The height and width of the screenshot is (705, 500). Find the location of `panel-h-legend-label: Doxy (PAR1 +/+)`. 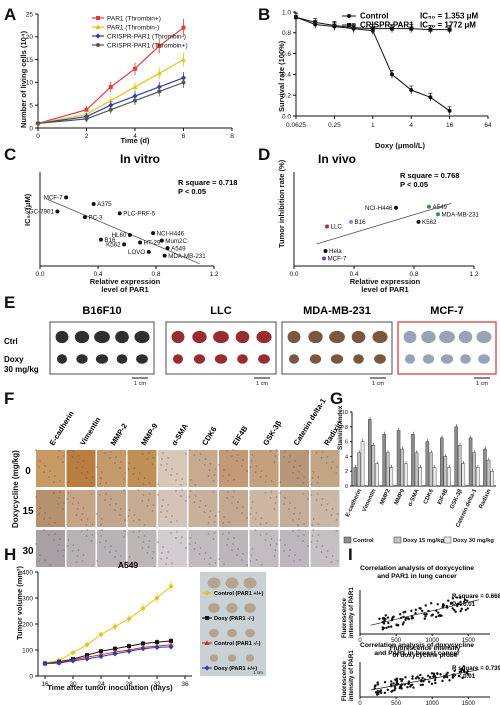

panel-h-legend-label: Doxy (PAR1 +/+) is located at coordinates (235, 669).